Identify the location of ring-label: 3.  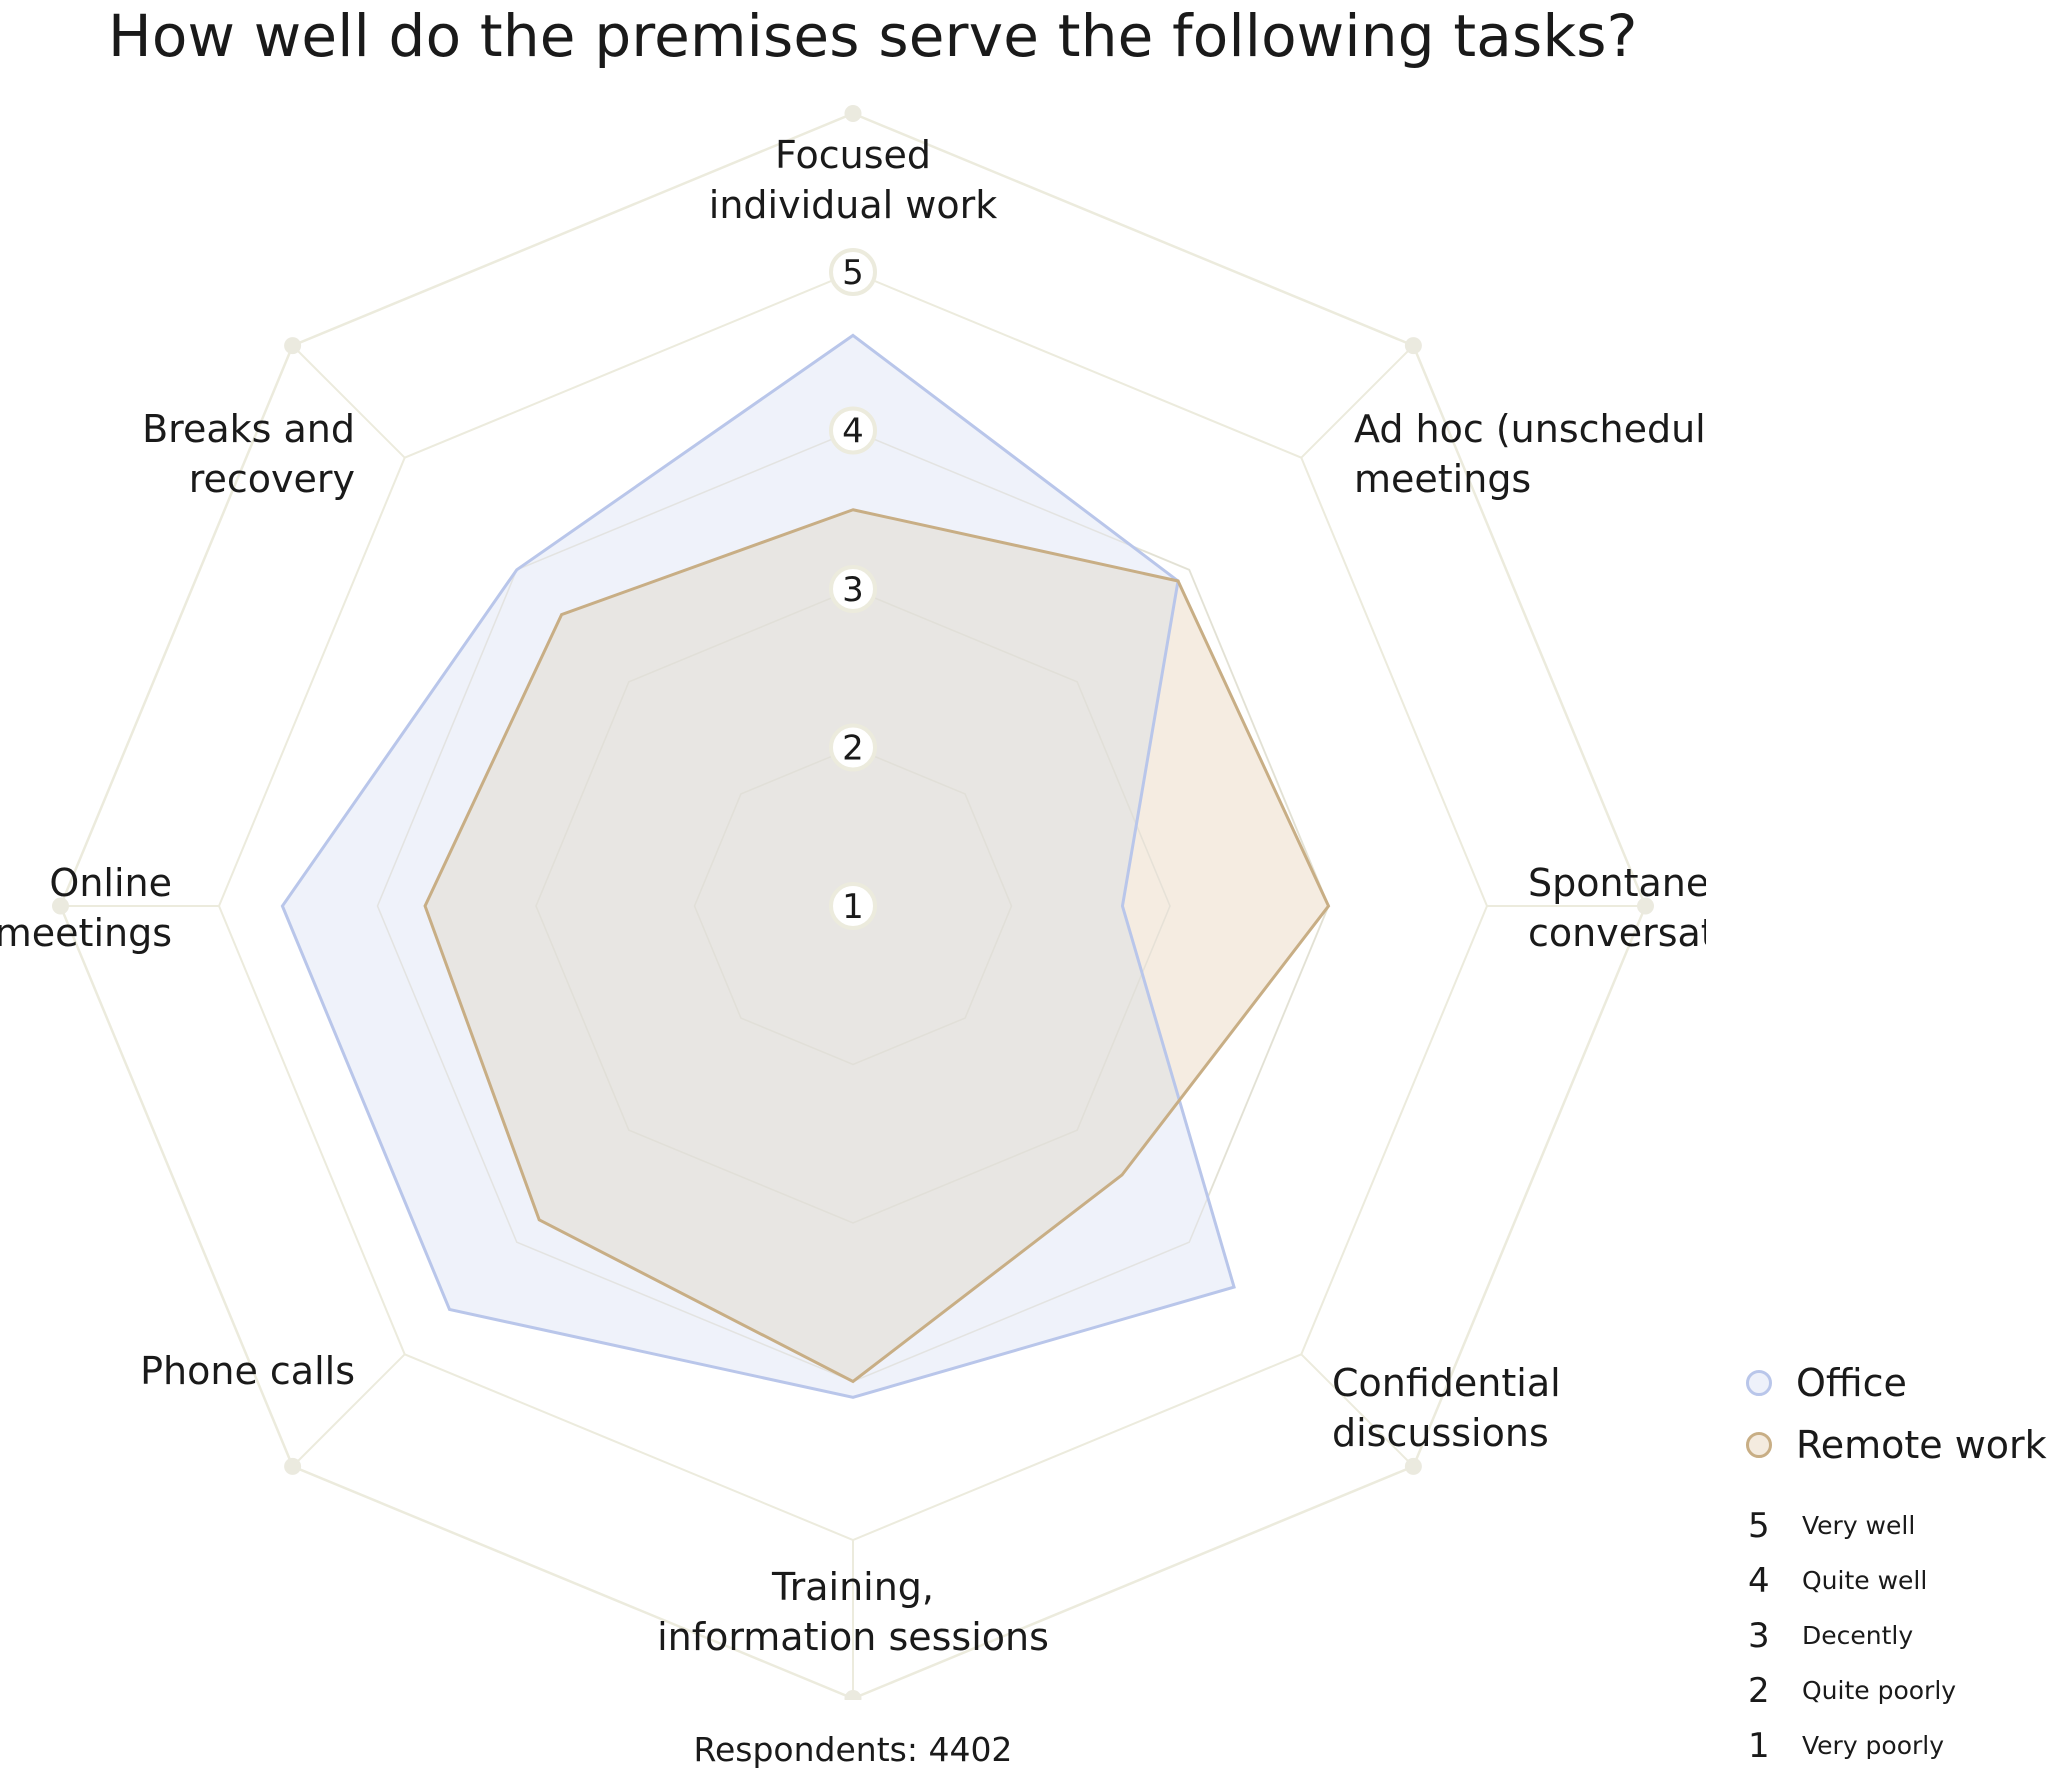
(853, 590).